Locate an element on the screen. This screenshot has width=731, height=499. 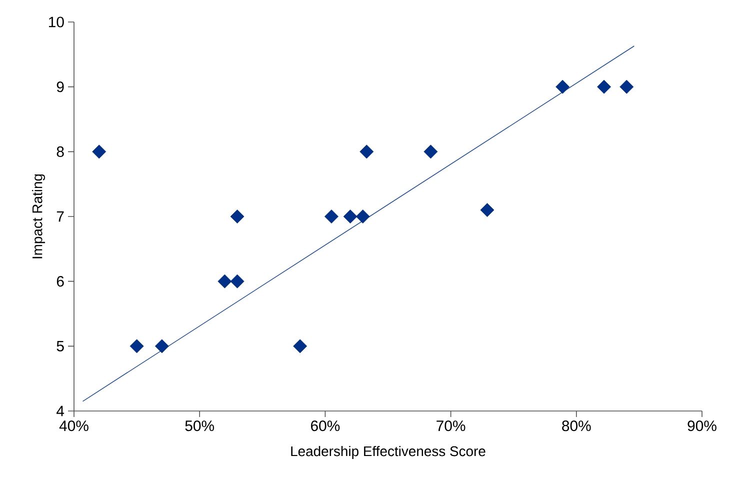
y-tick-label: 4 is located at coordinates (60, 411).